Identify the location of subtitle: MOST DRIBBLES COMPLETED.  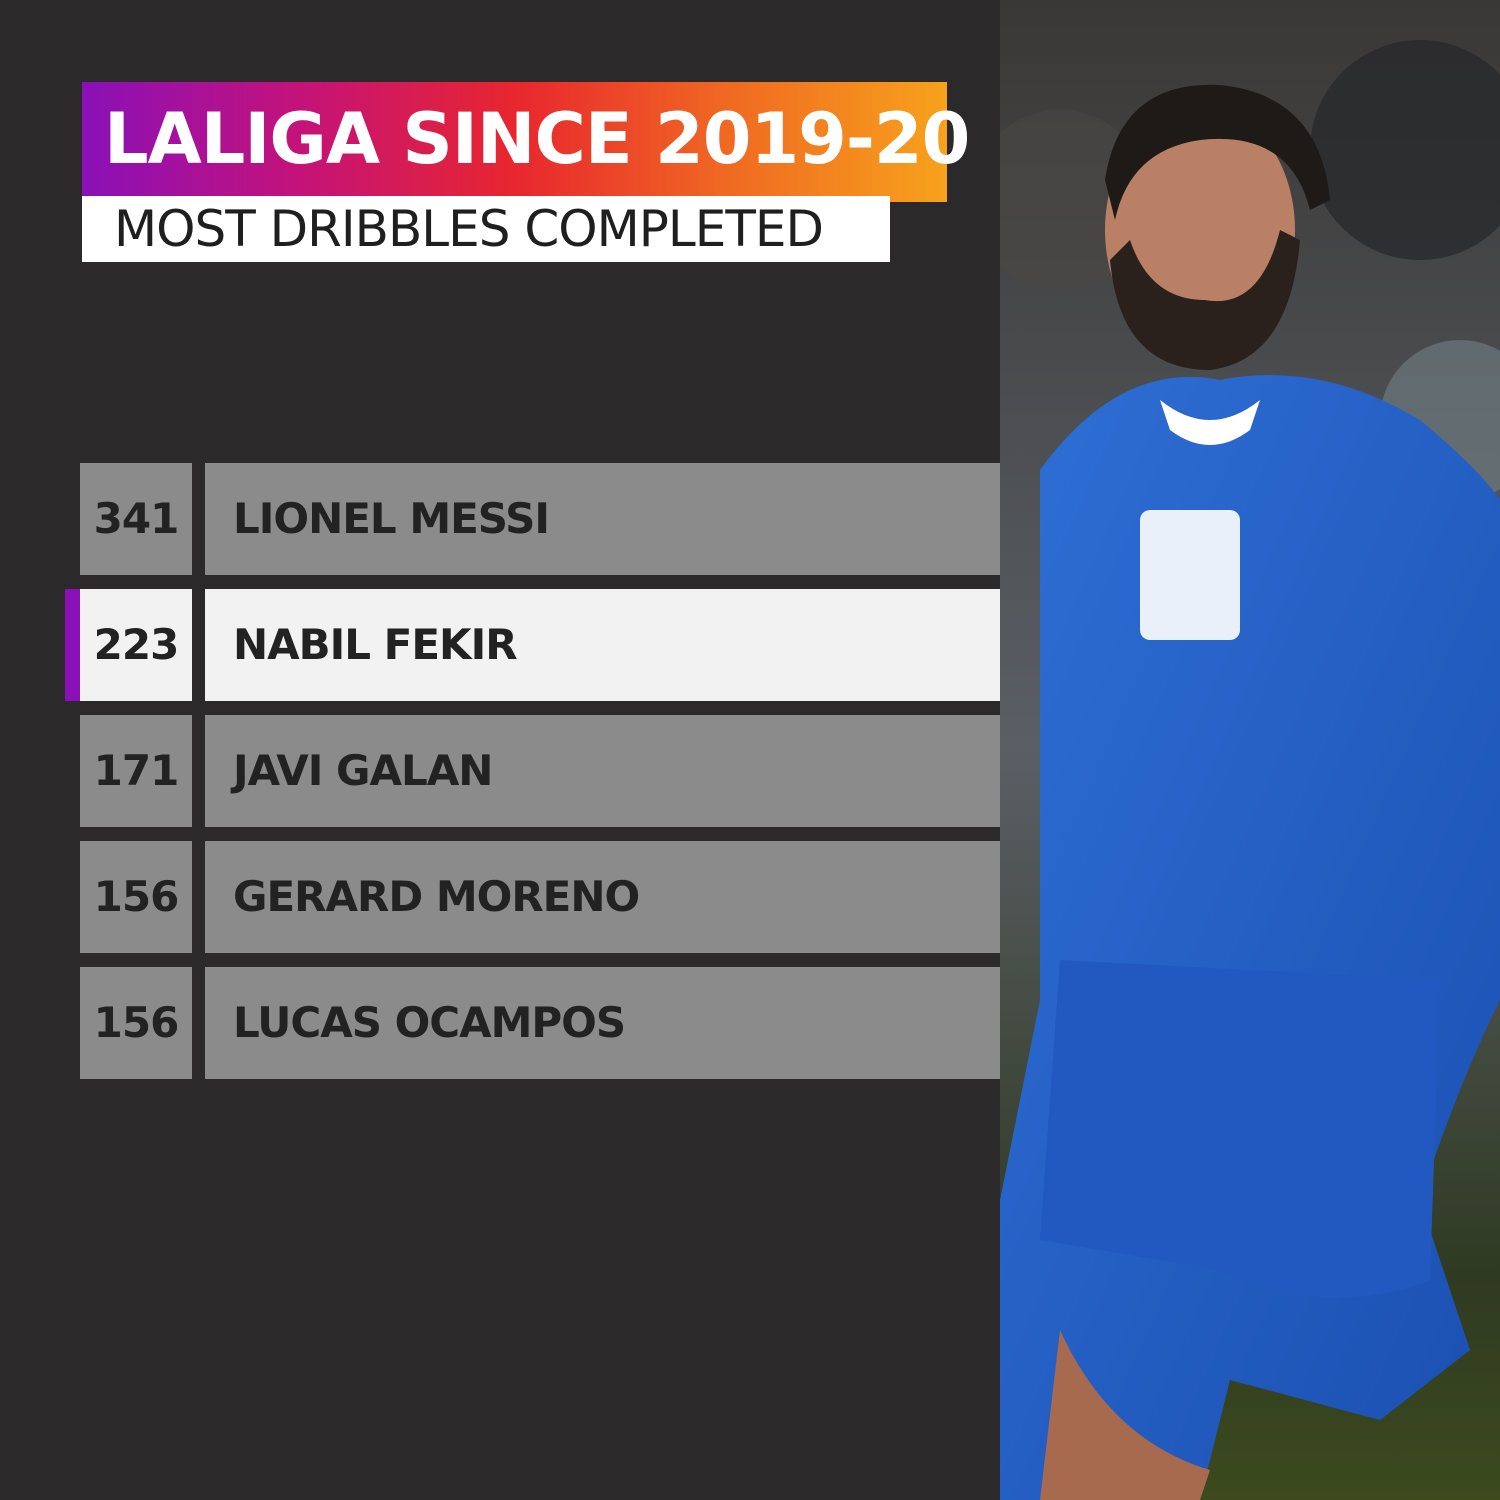
(469, 229).